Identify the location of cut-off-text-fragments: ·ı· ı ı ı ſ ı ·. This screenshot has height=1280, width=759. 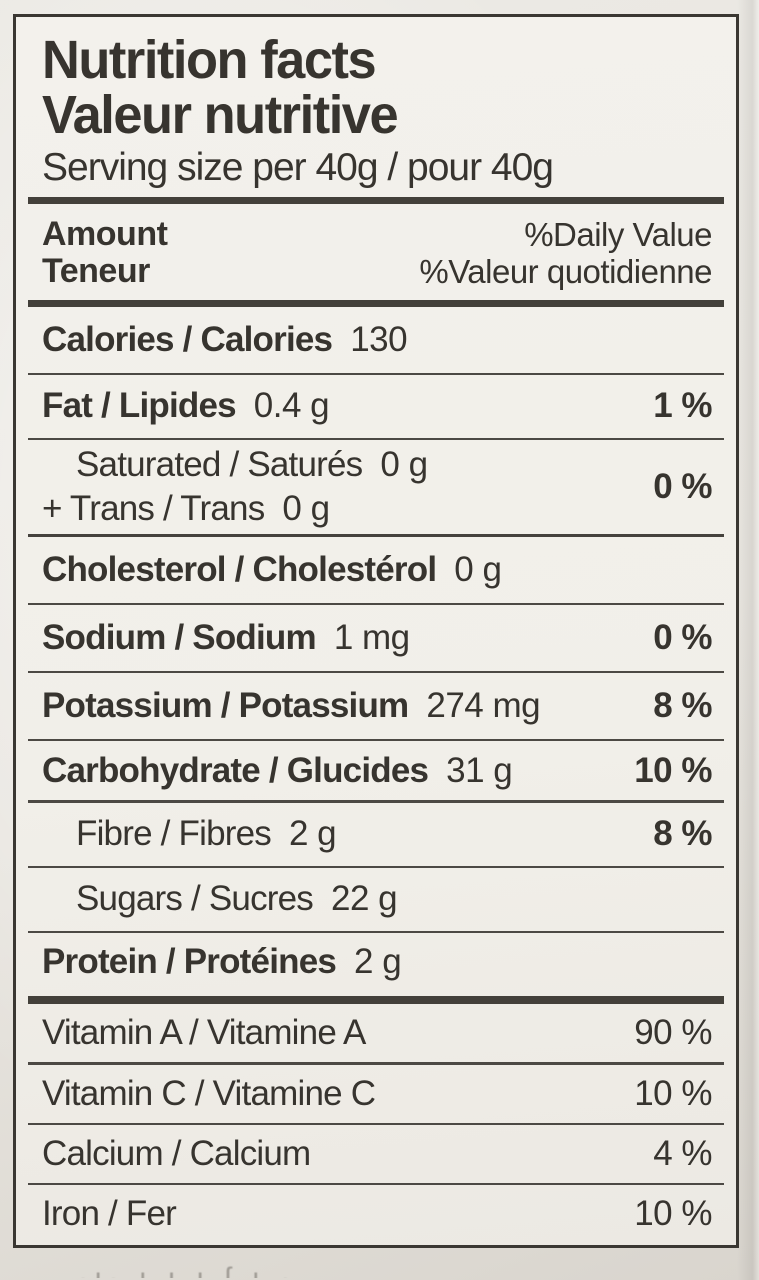
(278, 1271).